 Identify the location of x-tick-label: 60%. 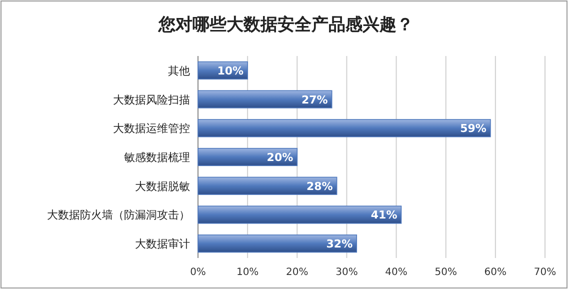
(495, 272).